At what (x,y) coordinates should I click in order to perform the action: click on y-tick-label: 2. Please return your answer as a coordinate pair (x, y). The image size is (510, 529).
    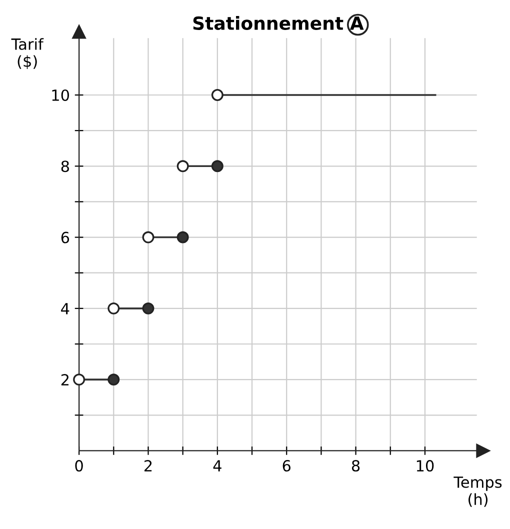
    Looking at the image, I should click on (64, 380).